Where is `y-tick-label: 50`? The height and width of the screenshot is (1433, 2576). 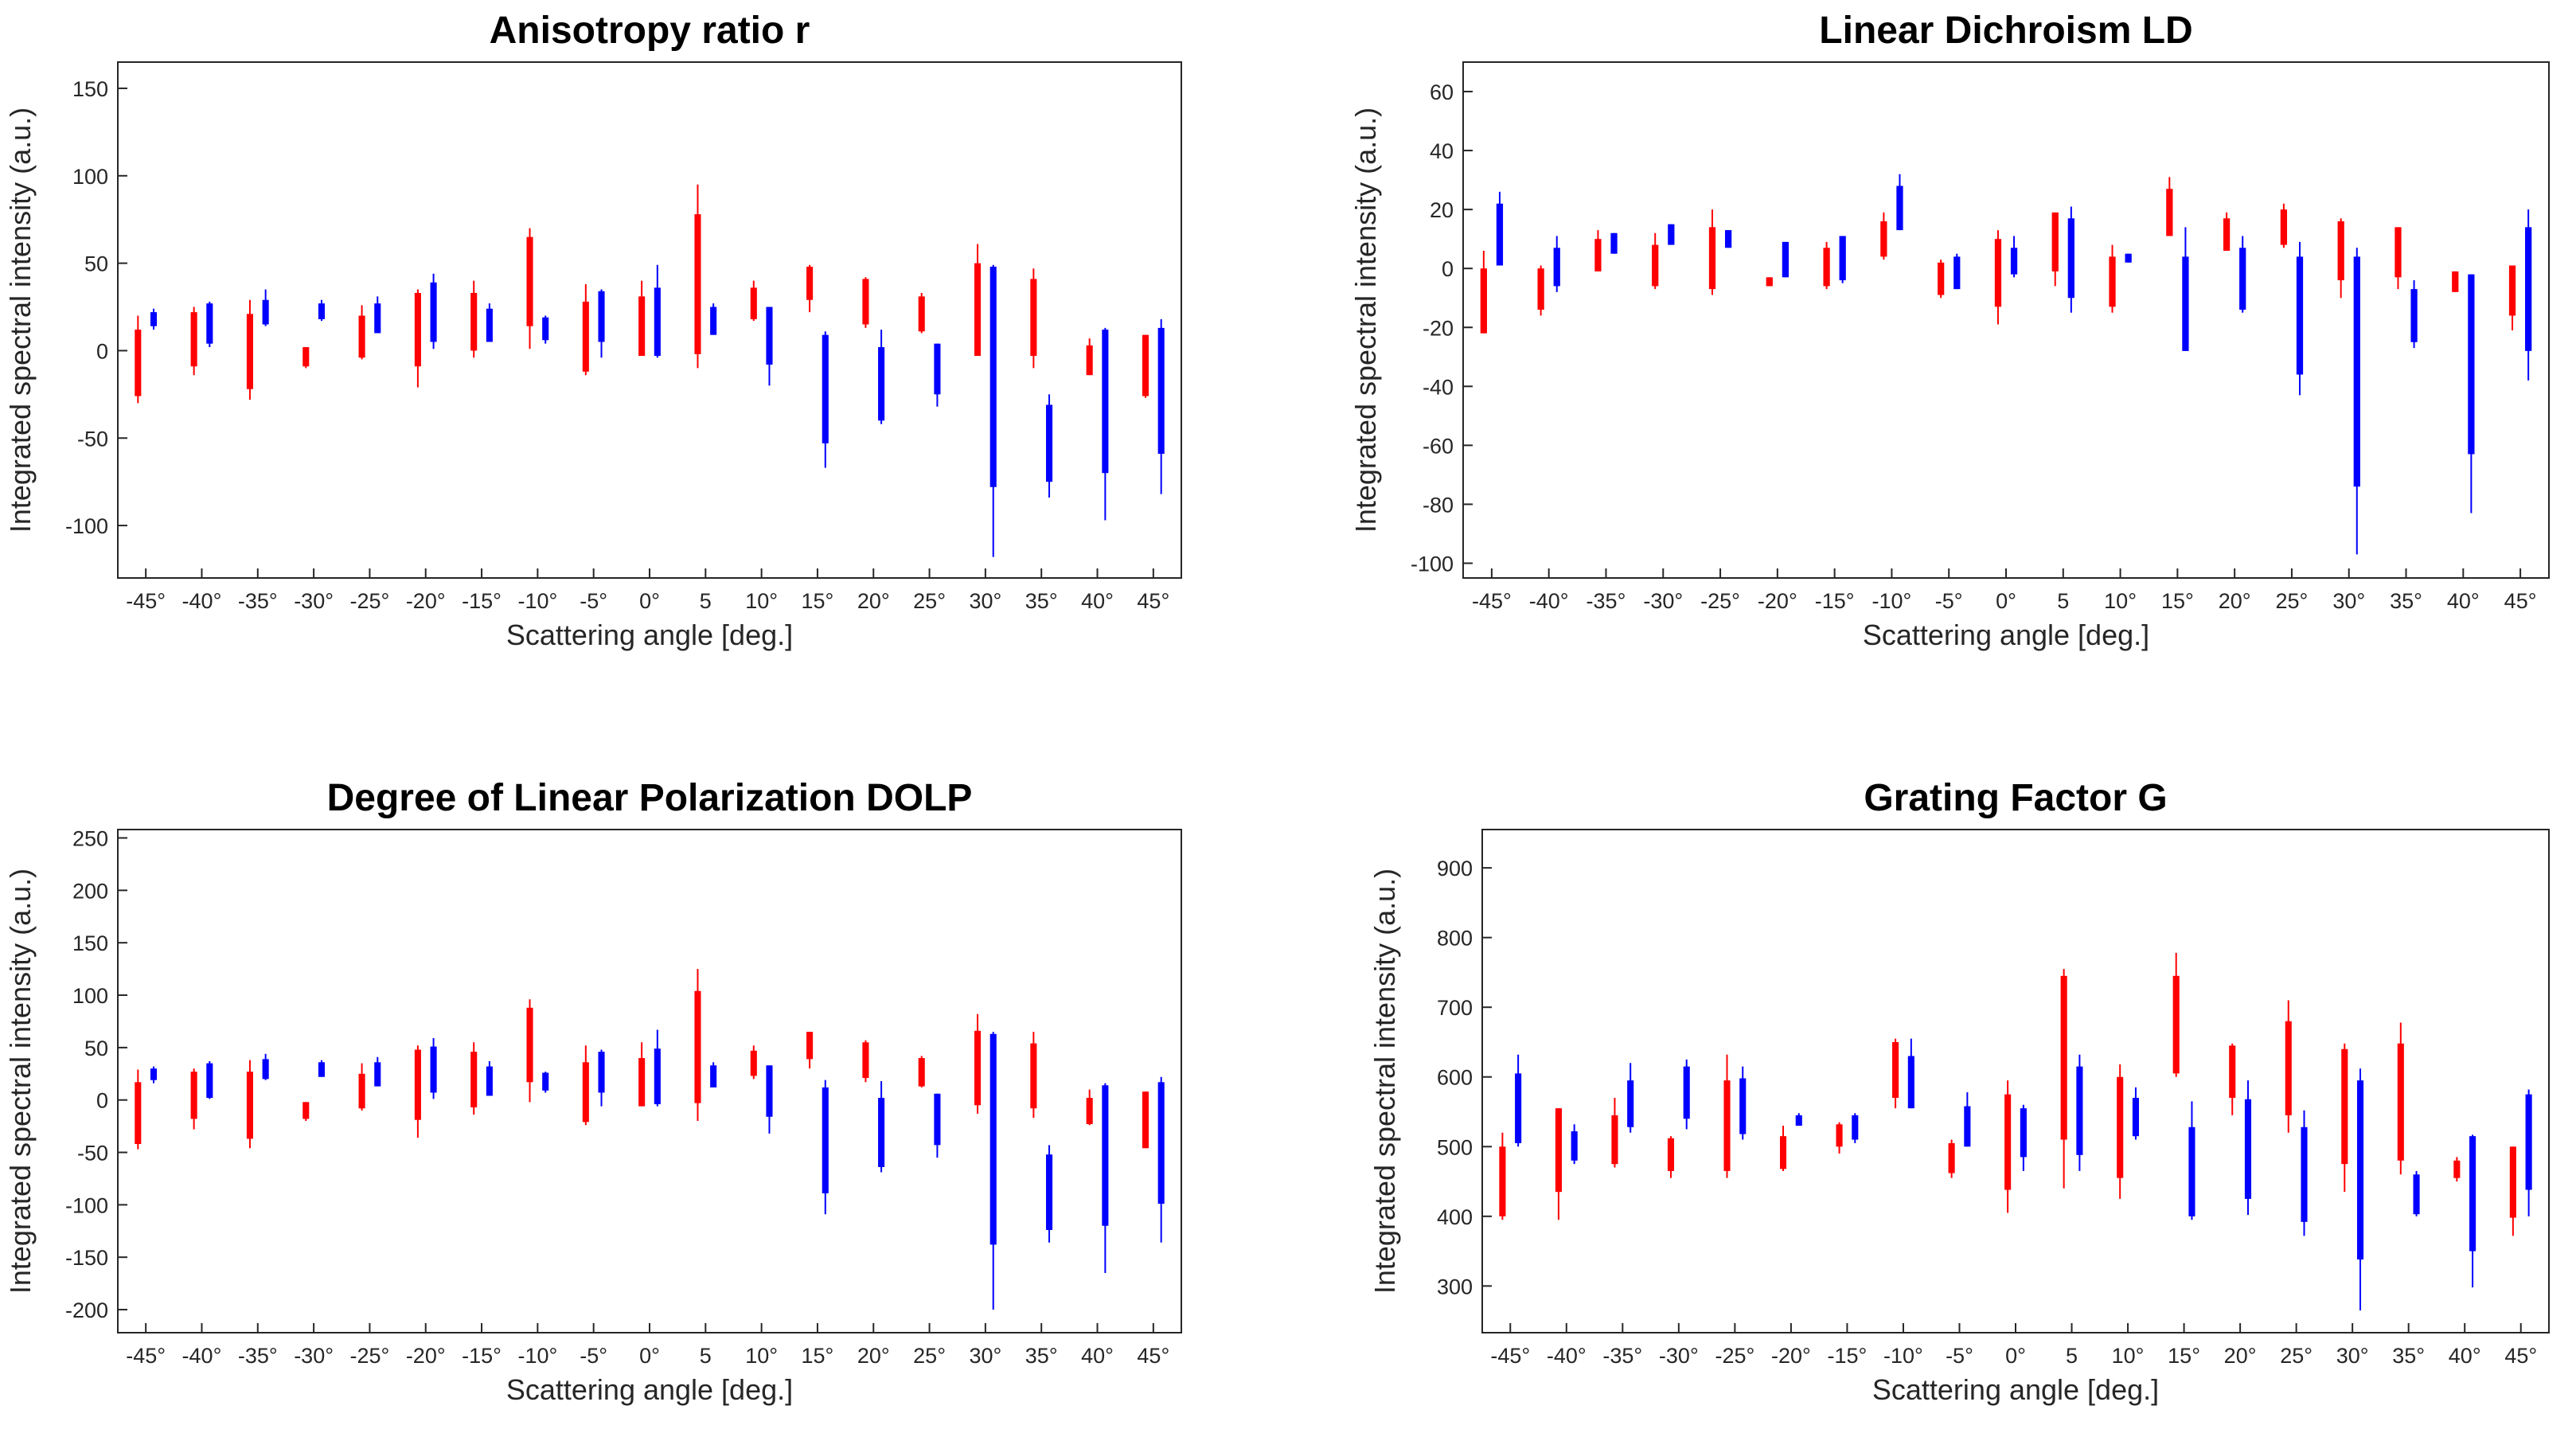 y-tick-label: 50 is located at coordinates (96, 264).